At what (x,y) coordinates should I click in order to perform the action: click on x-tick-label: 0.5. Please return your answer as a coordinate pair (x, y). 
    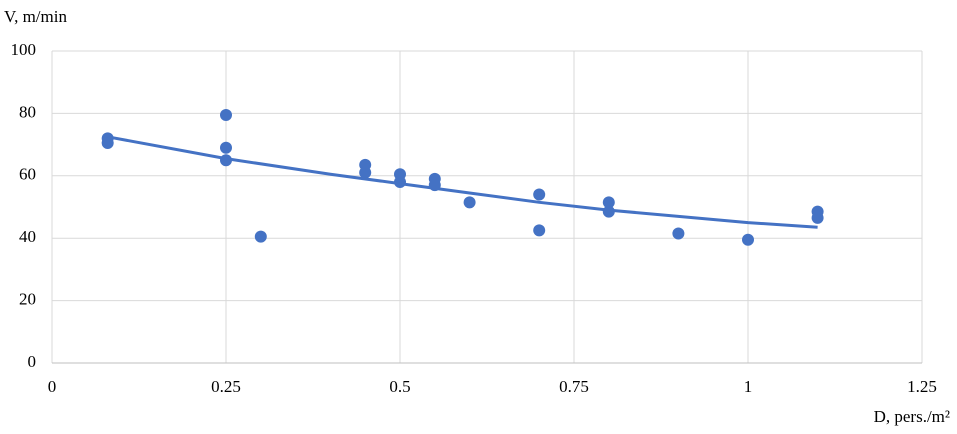
    Looking at the image, I should click on (399, 386).